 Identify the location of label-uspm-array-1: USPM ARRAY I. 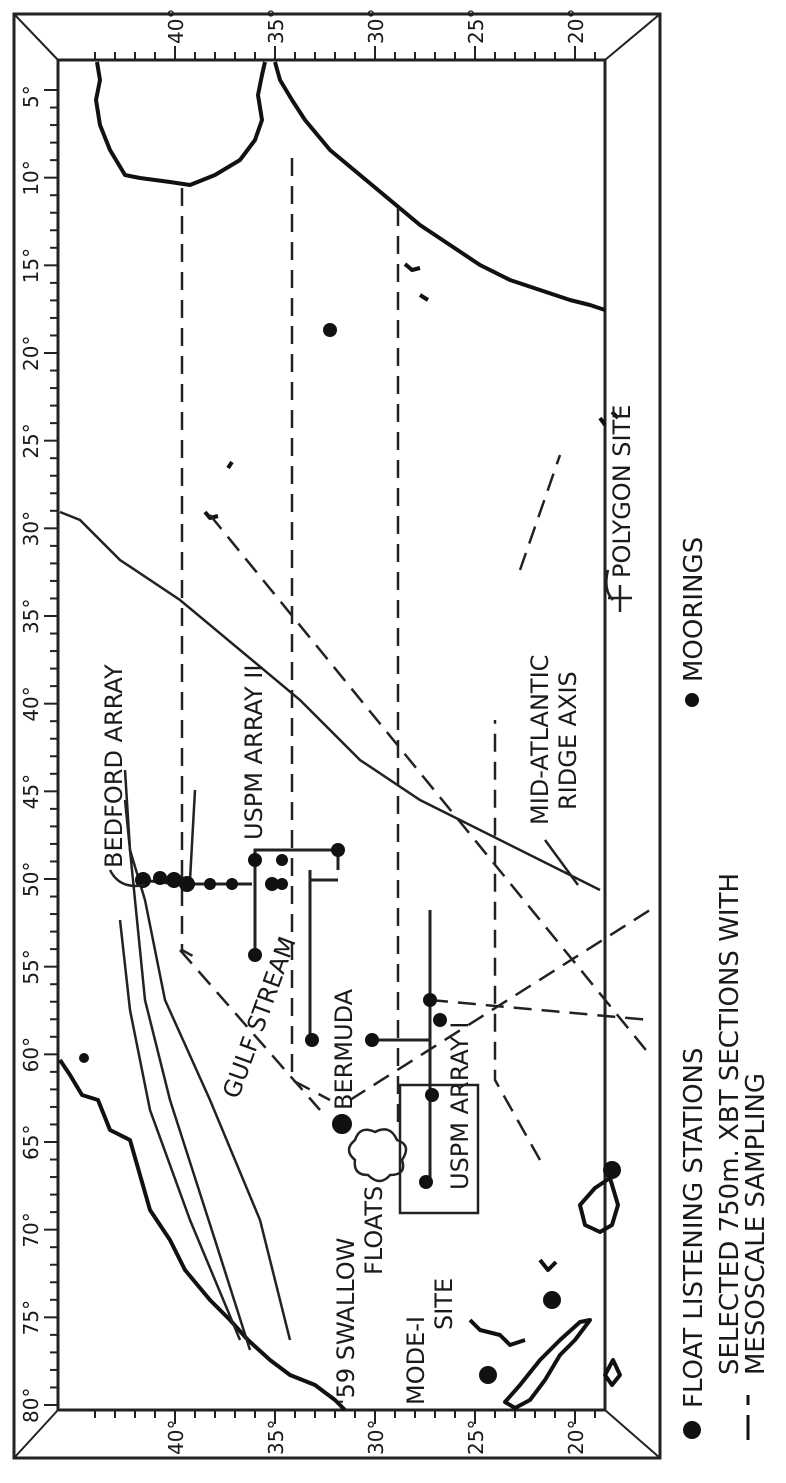
(460, 1106).